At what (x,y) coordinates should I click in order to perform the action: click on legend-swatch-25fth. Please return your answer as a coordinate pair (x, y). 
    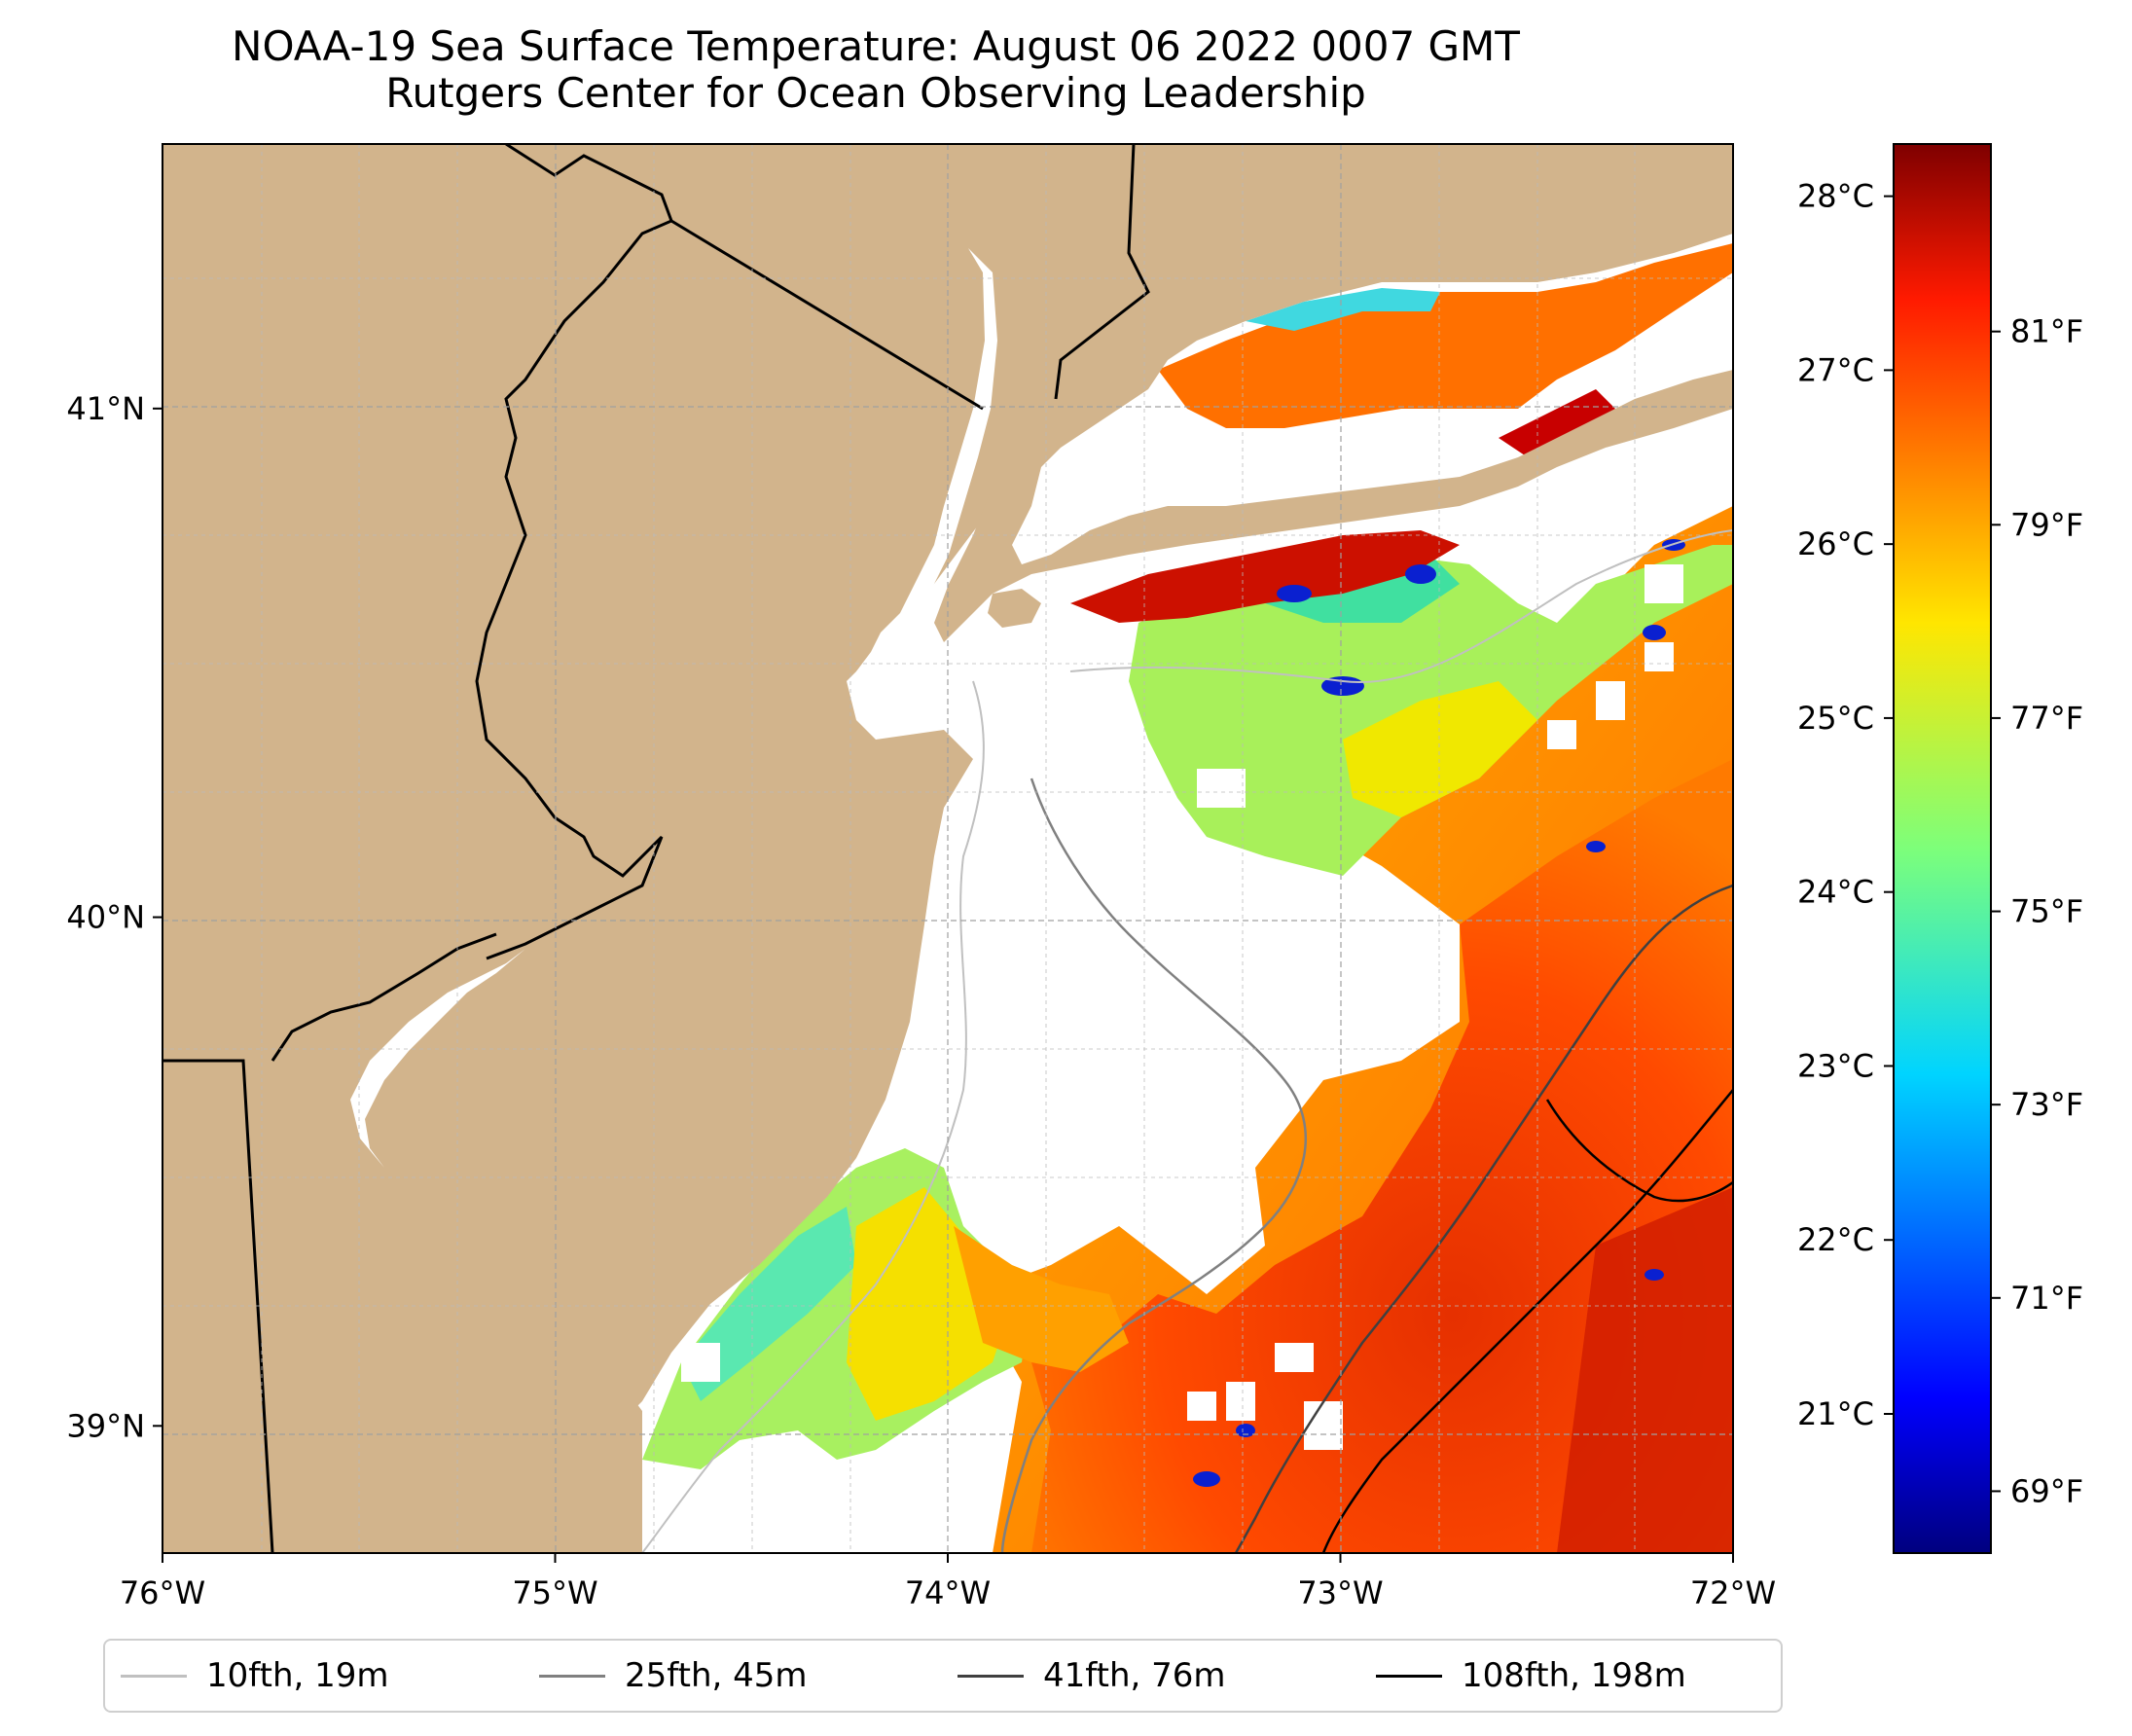
    Looking at the image, I should click on (572, 1676).